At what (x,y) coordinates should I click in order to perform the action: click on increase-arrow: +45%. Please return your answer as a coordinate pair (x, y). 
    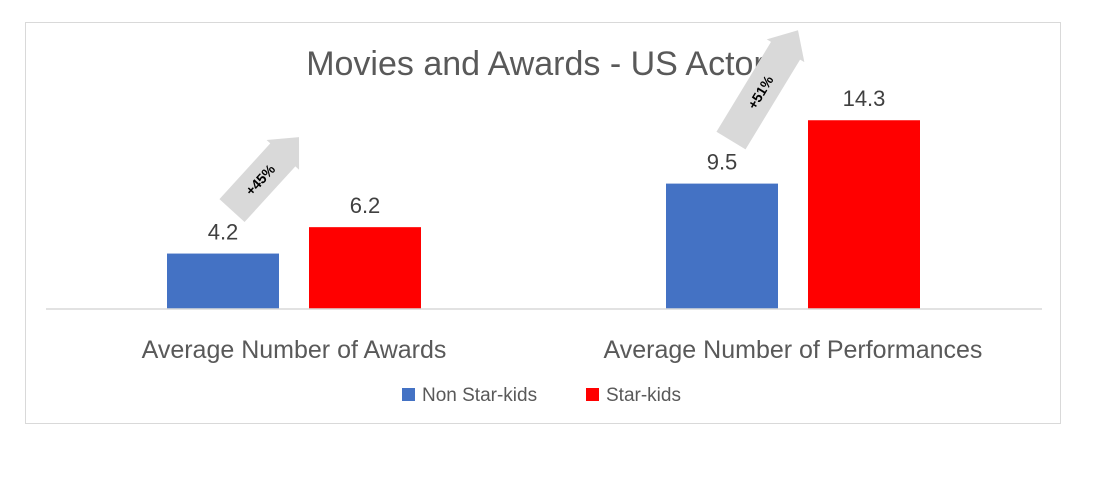
    Looking at the image, I should click on (259, 180).